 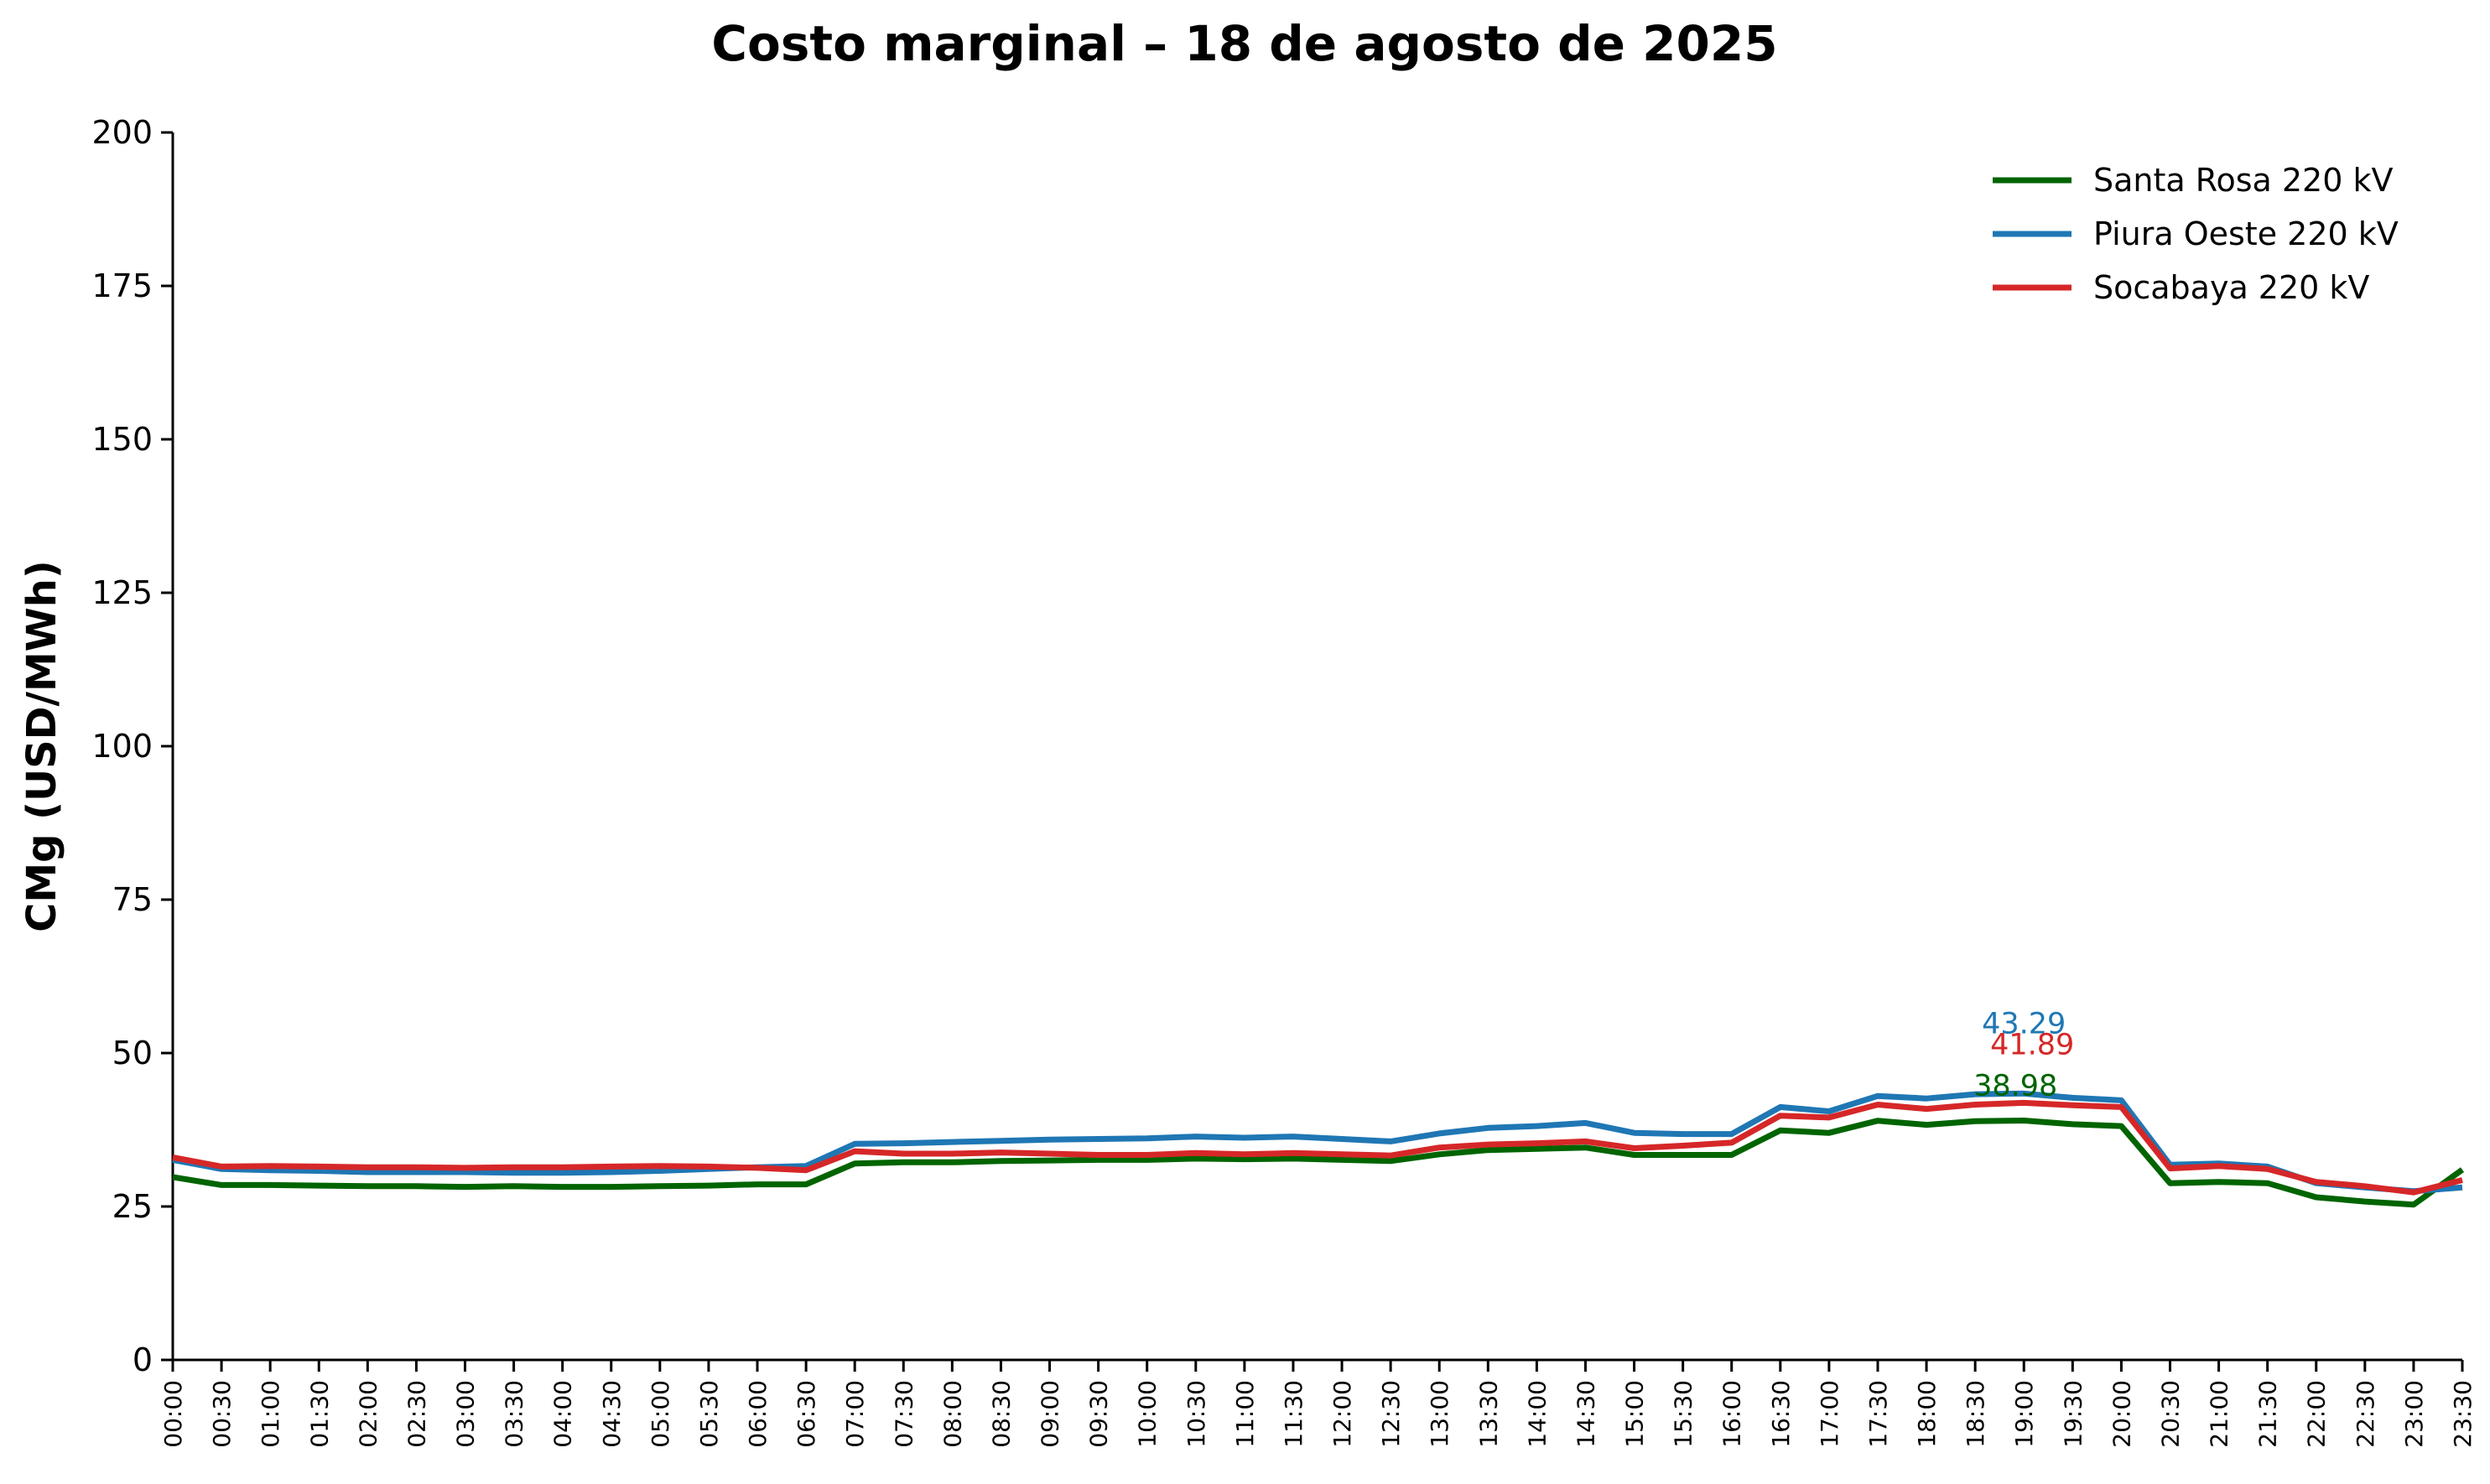 I want to click on x-tick-label: 07:30, so click(x=904, y=1414).